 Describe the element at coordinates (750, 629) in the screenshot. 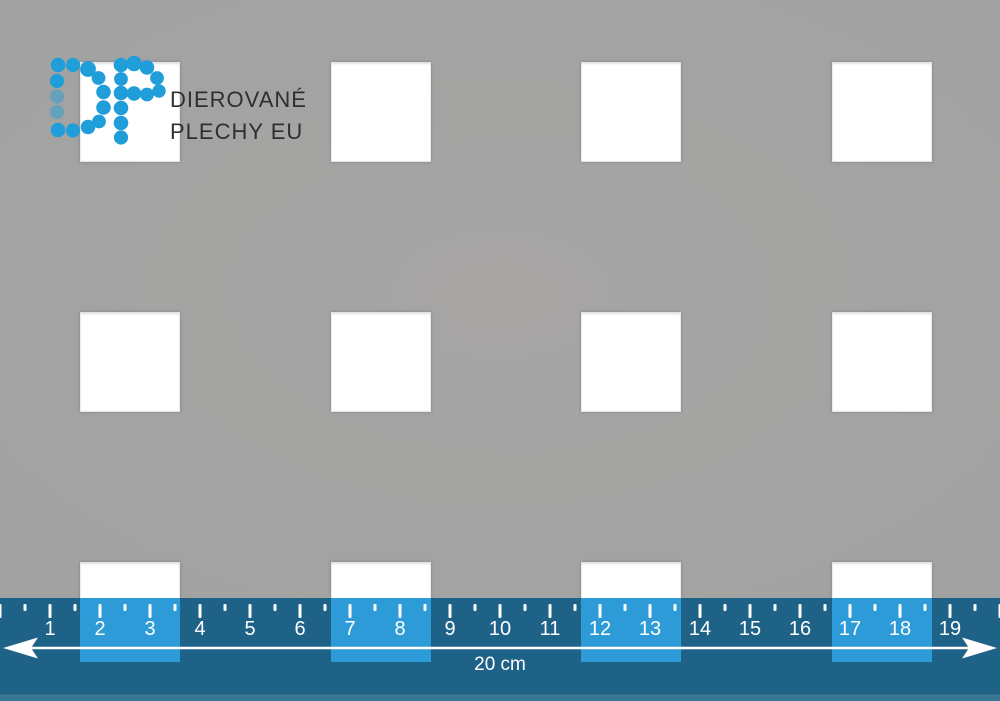

I see `ruler-number: 15` at that location.